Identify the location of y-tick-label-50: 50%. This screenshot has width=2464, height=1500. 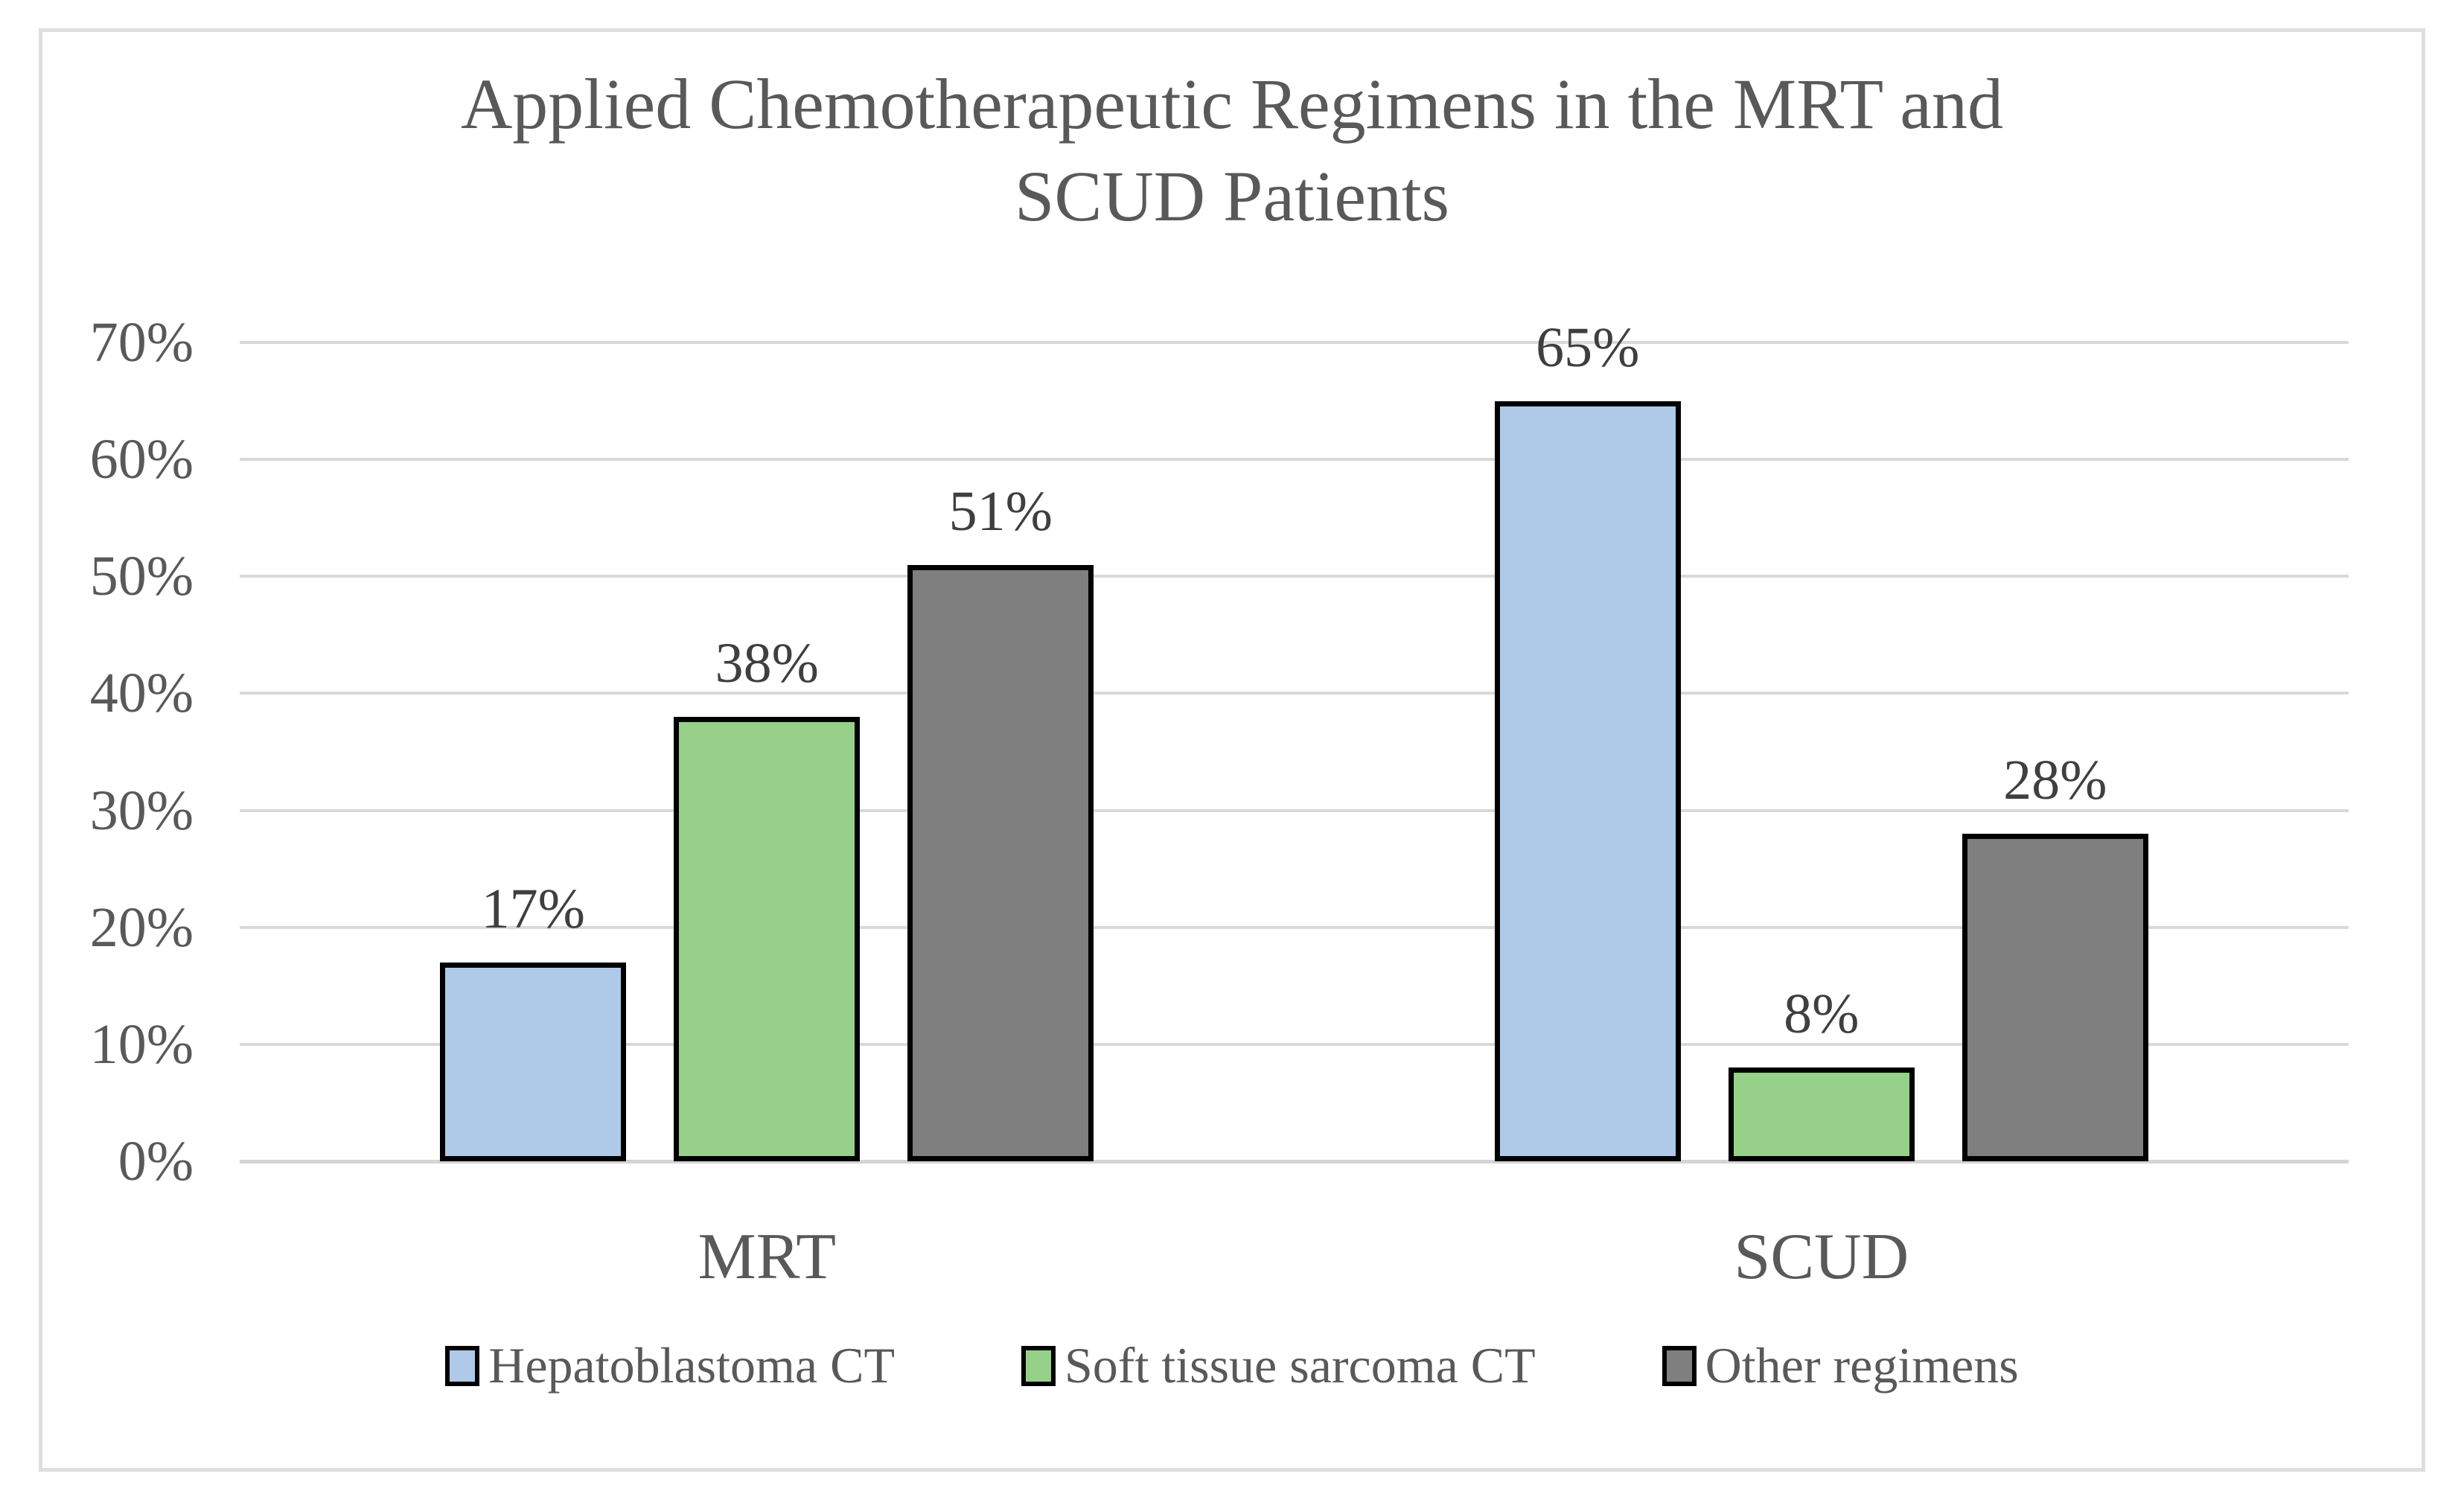
(141, 576).